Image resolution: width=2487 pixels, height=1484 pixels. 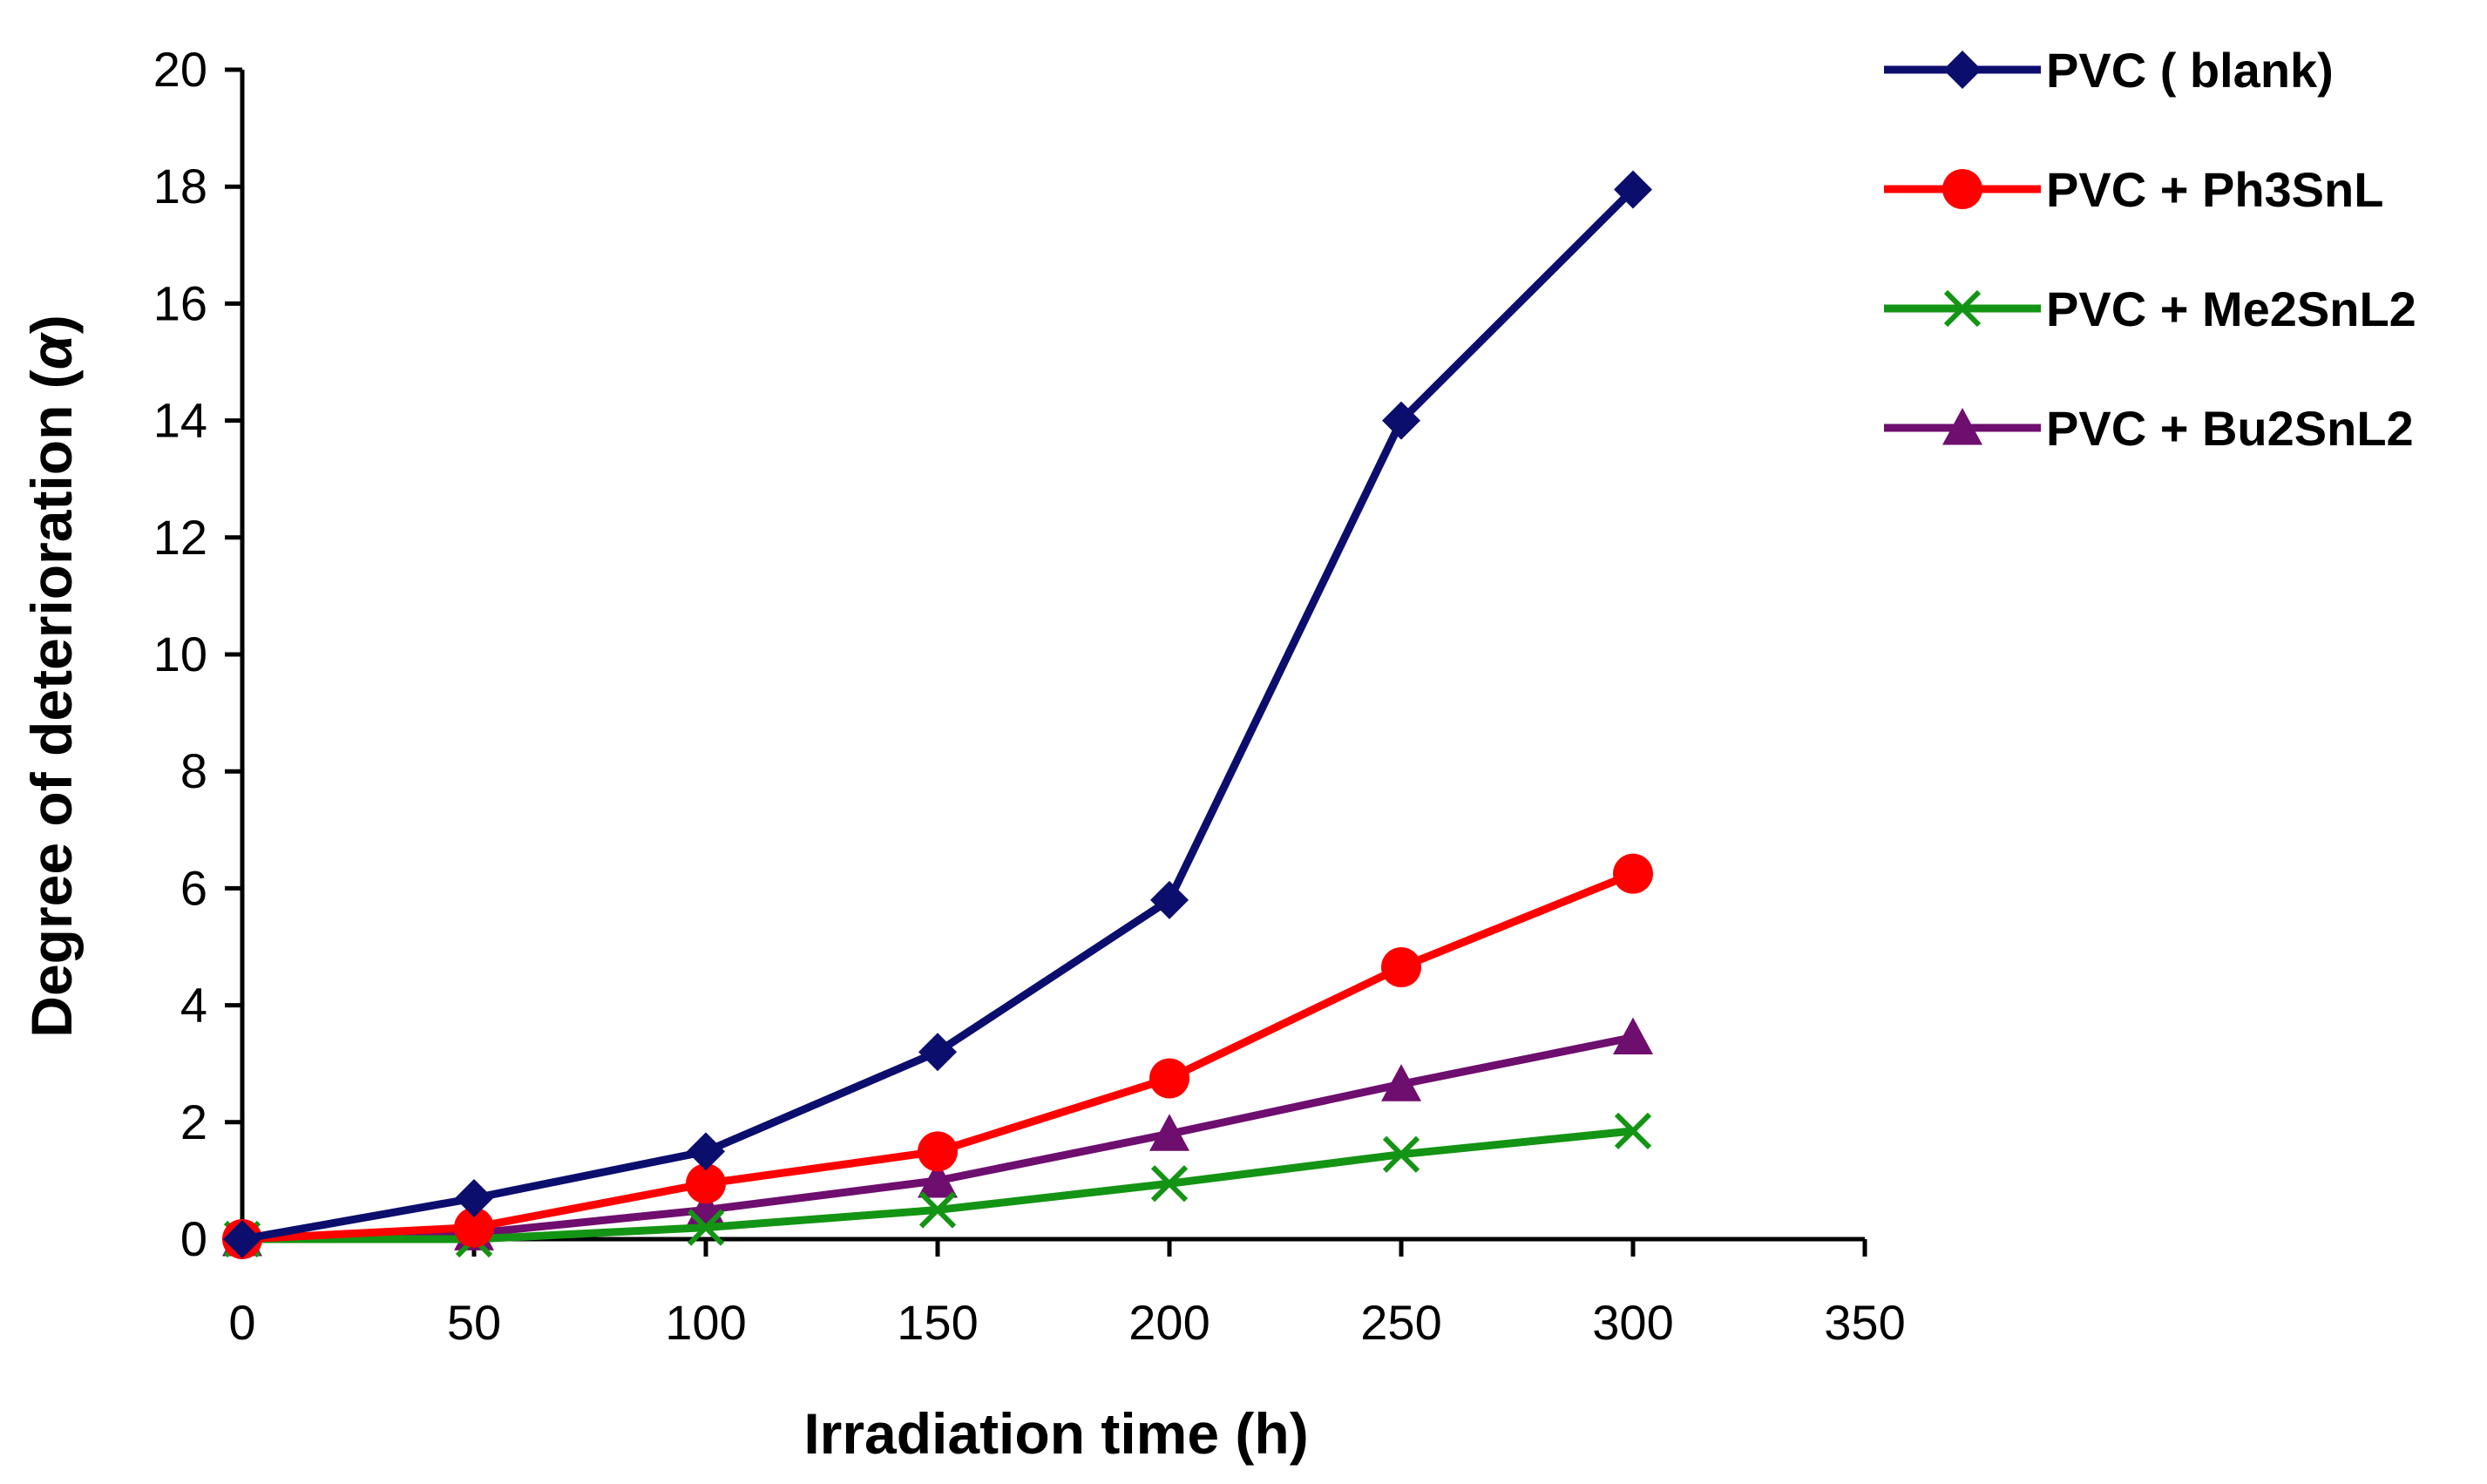 I want to click on x-tick-label: 100, so click(x=706, y=1322).